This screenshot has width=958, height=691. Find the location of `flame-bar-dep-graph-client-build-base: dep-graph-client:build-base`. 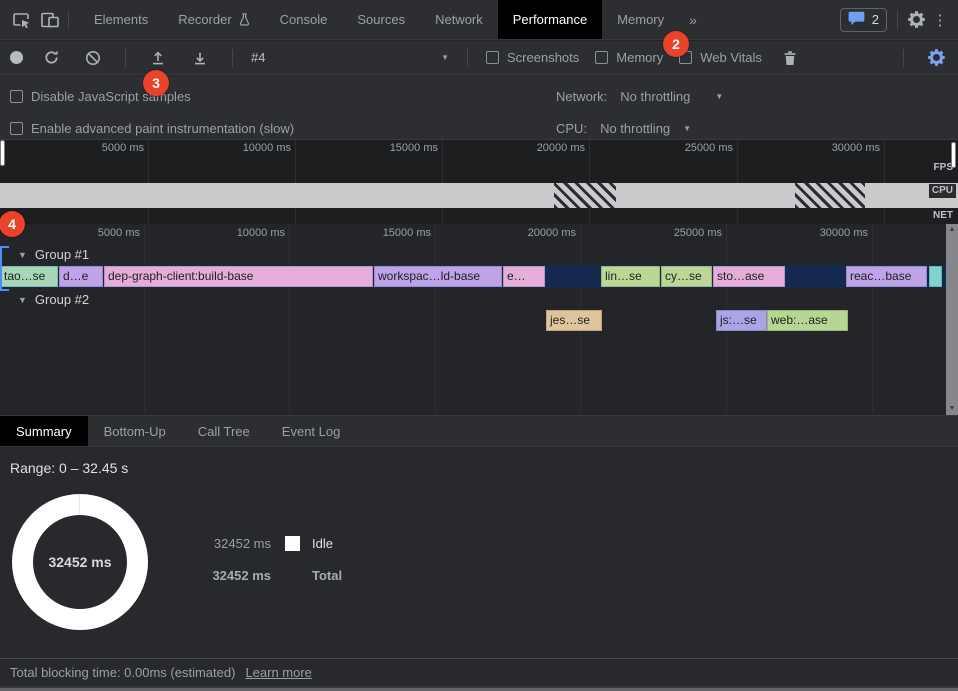

flame-bar-dep-graph-client-build-base: dep-graph-client:build-base is located at coordinates (238, 276).